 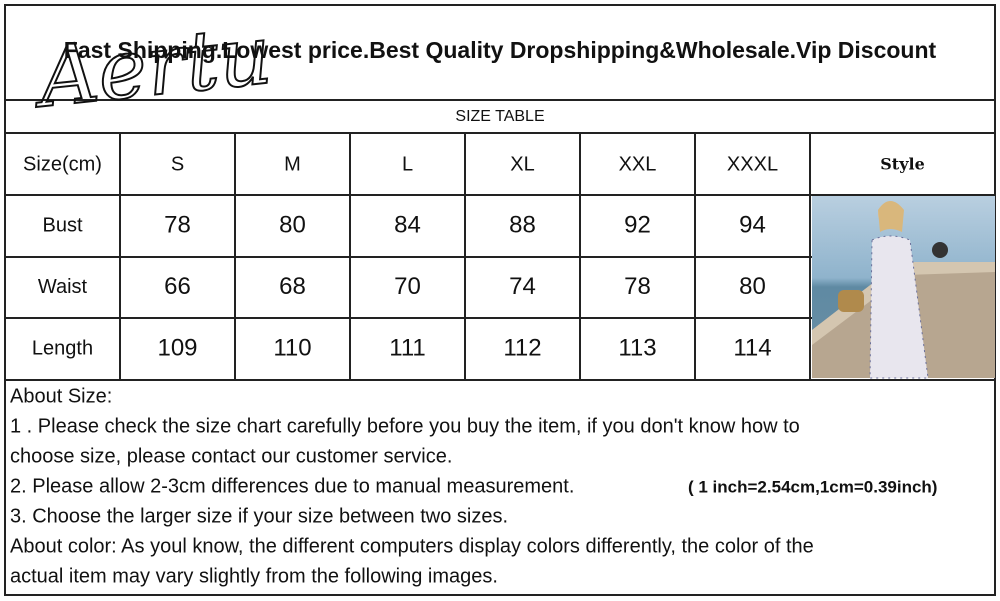 I want to click on cell-value: 109, so click(x=177, y=347).